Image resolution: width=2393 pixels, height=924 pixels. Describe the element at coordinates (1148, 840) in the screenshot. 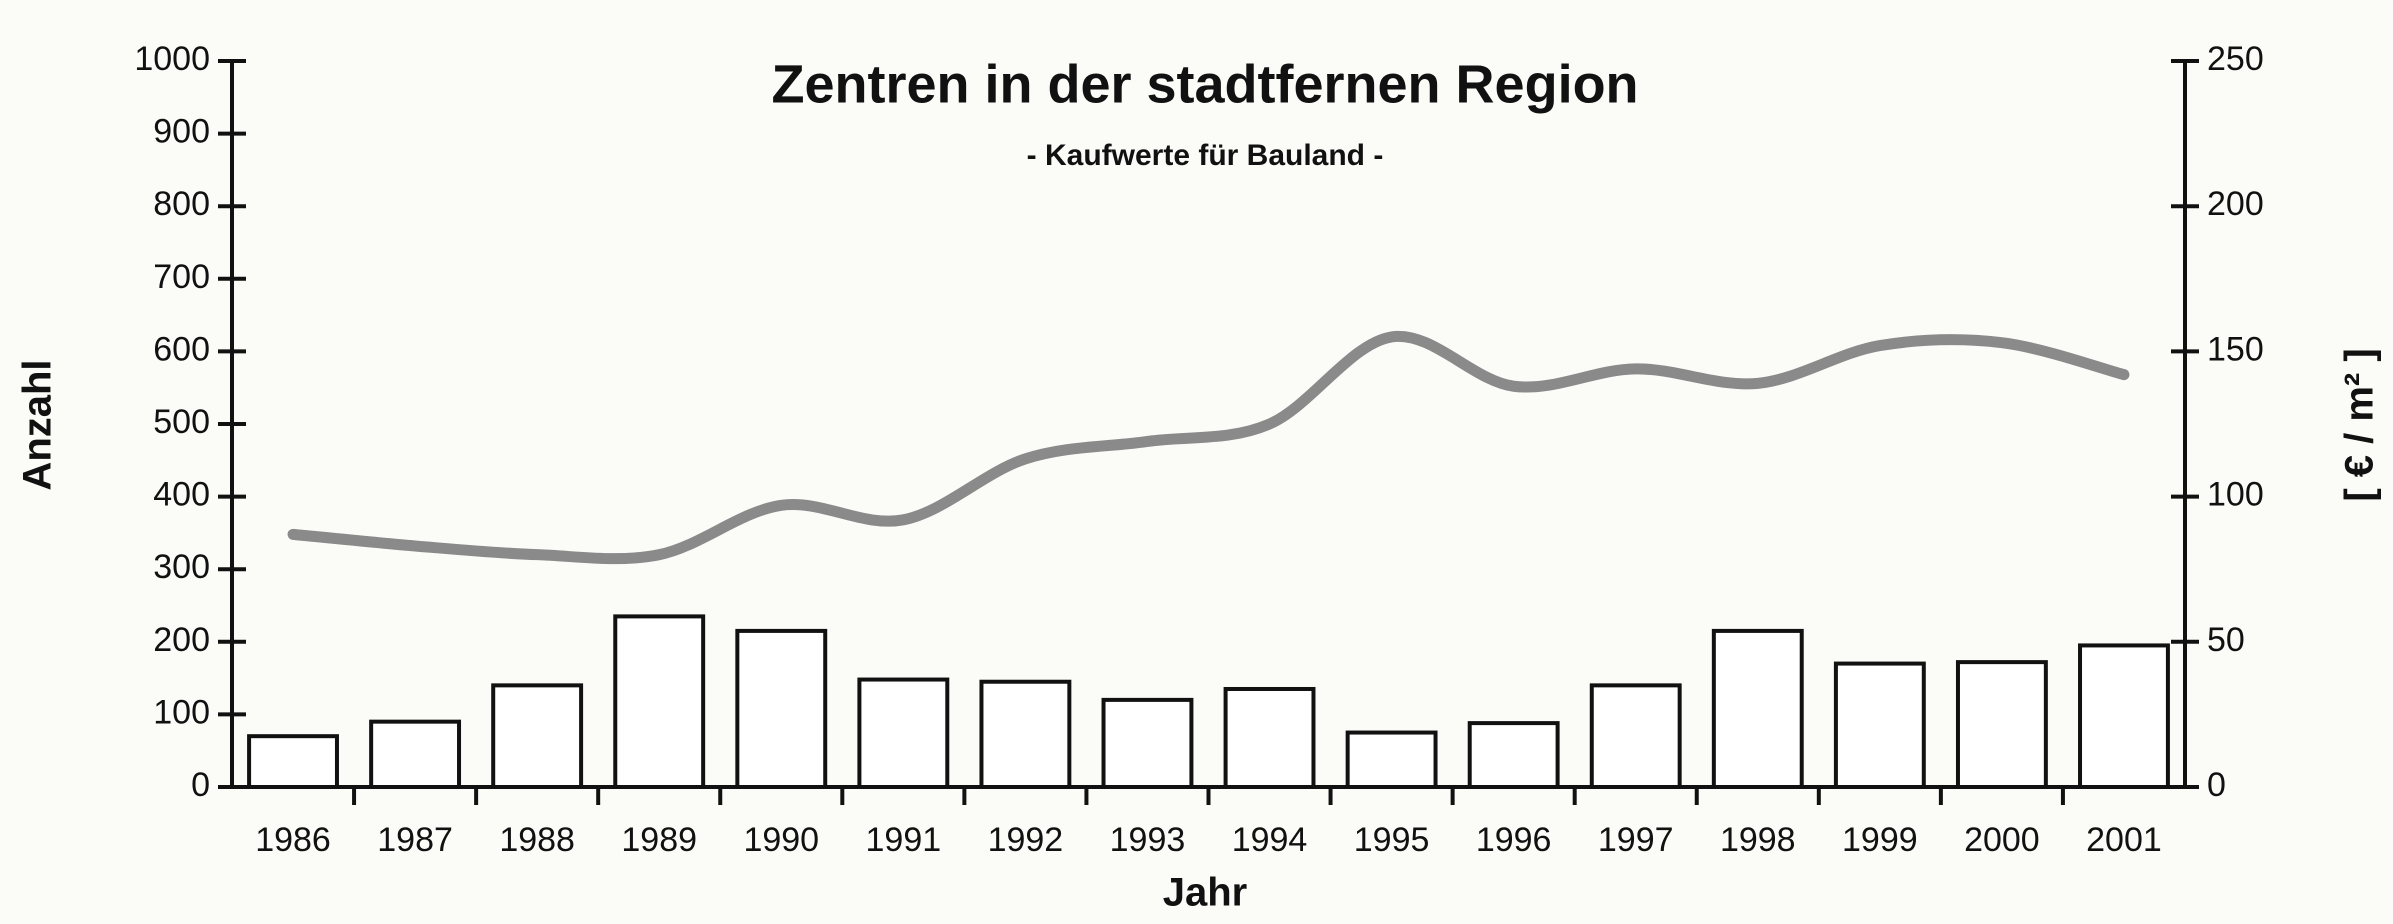

I see `x-tick-label: 1993` at that location.